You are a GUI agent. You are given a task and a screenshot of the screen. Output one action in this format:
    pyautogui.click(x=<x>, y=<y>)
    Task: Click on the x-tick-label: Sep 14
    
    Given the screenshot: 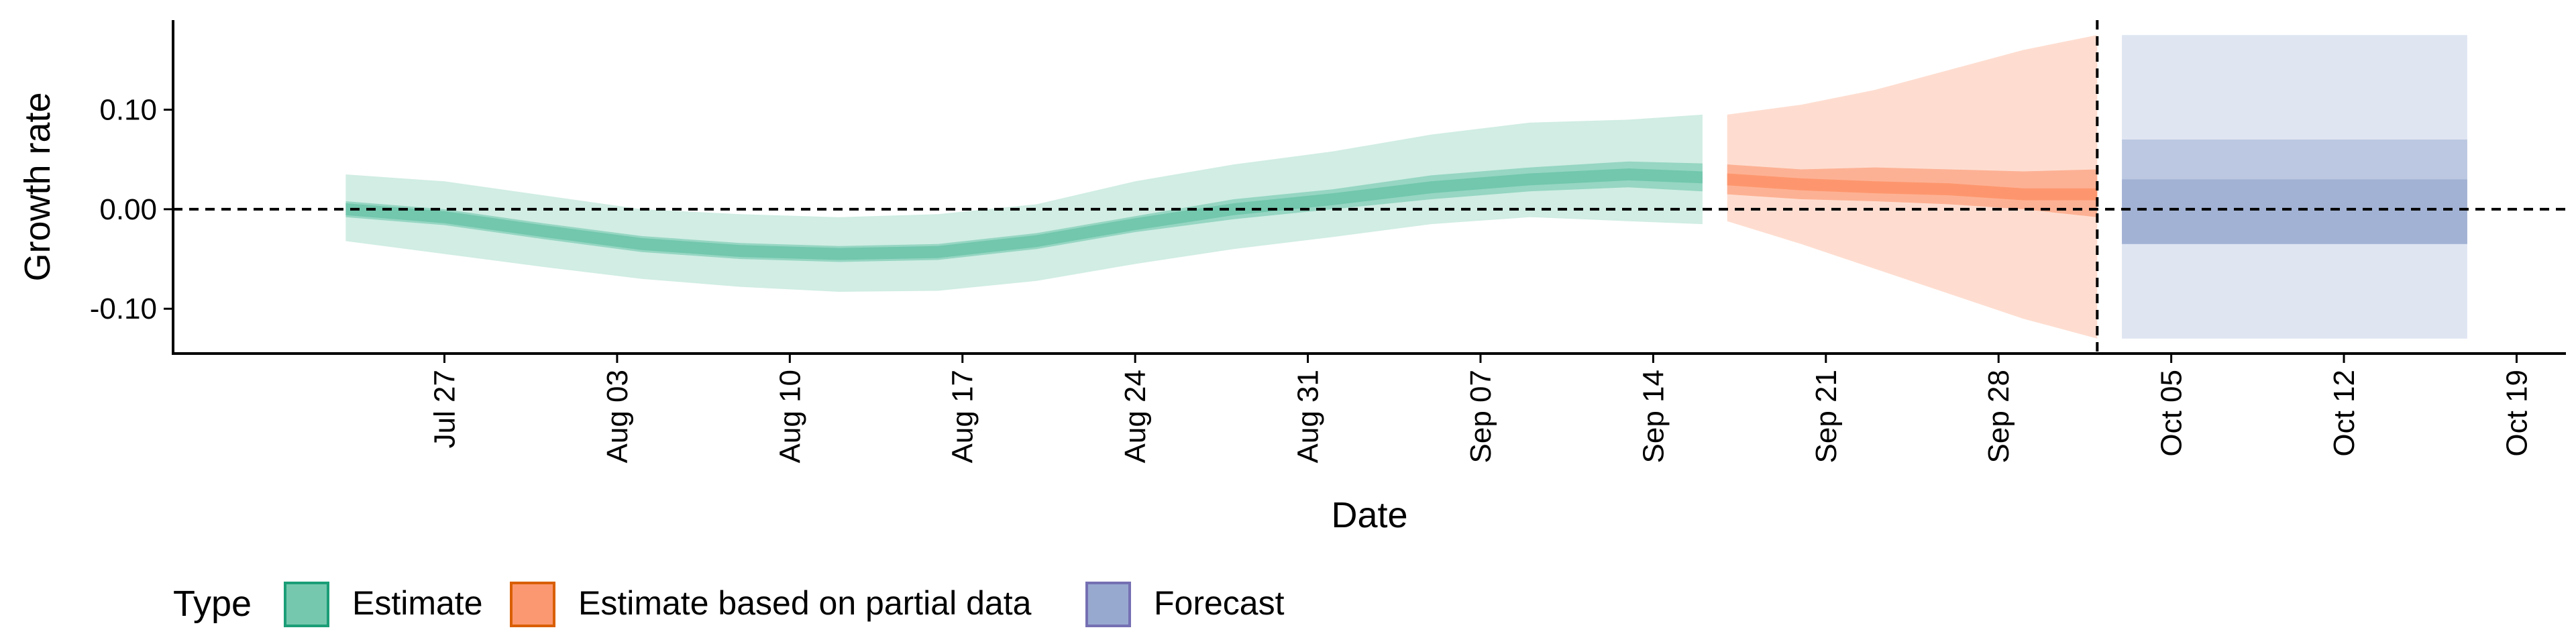 What is the action you would take?
    pyautogui.click(x=1653, y=416)
    